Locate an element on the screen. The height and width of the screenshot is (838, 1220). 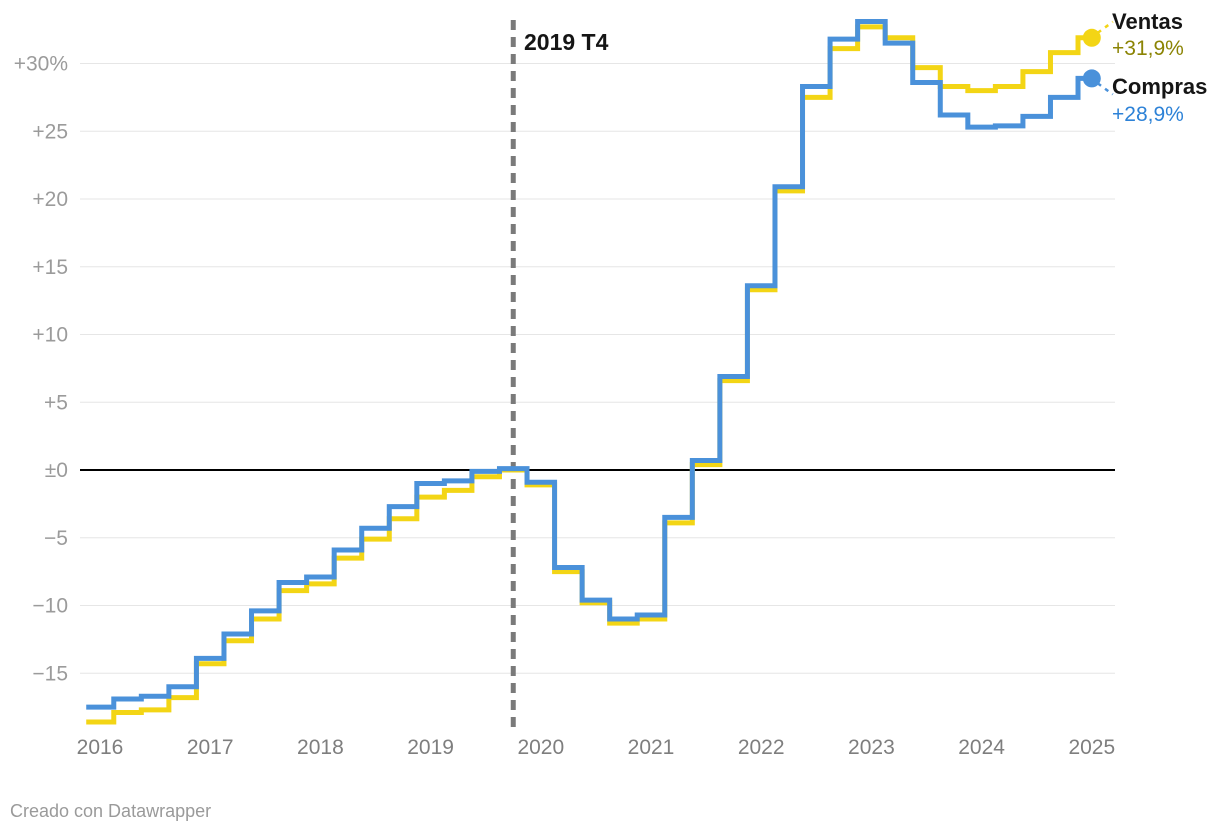
annotation-2019-t4: 2019 T4 is located at coordinates (566, 42).